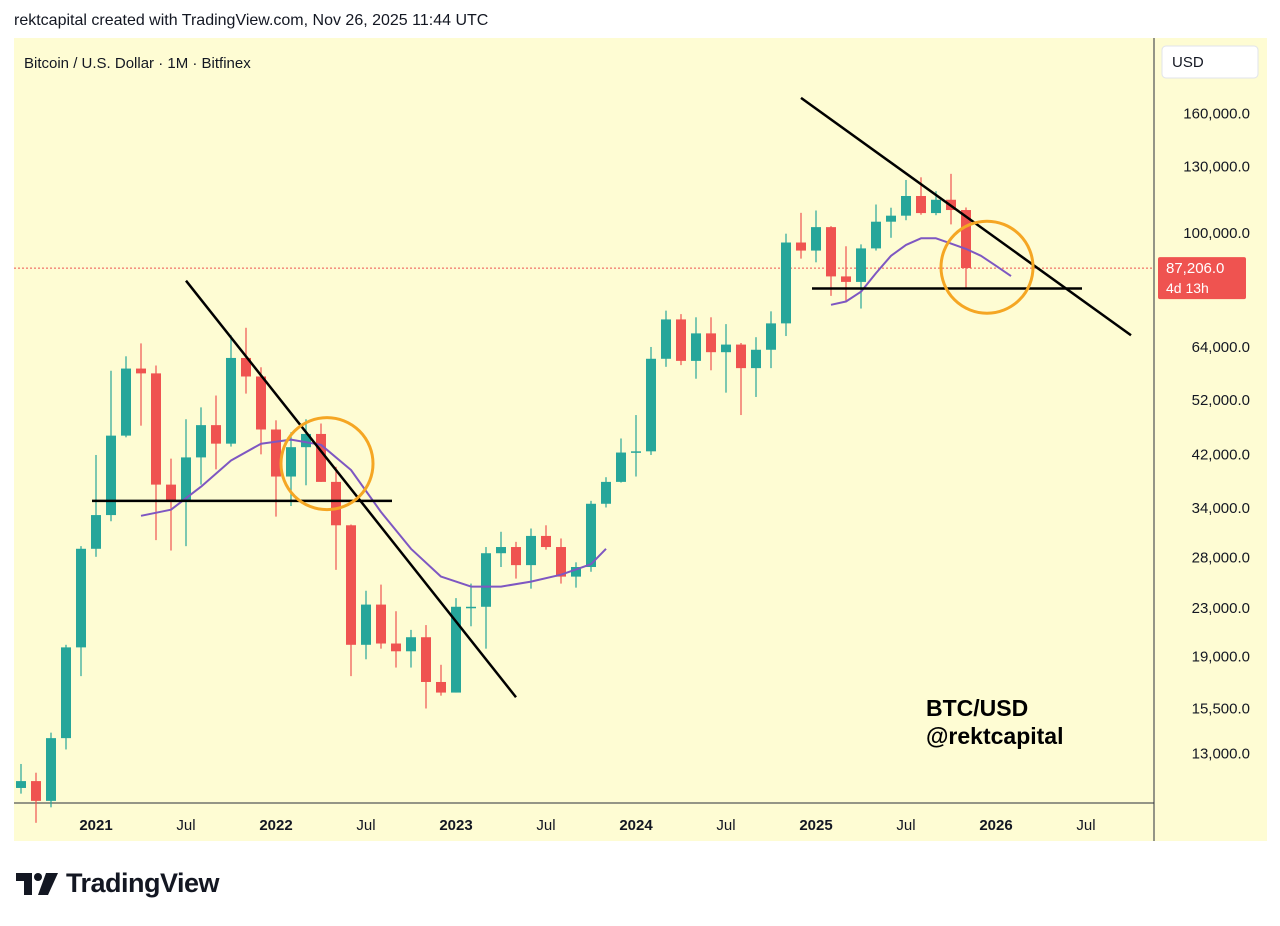  I want to click on price-tick-label: 42,000.0, so click(1221, 454).